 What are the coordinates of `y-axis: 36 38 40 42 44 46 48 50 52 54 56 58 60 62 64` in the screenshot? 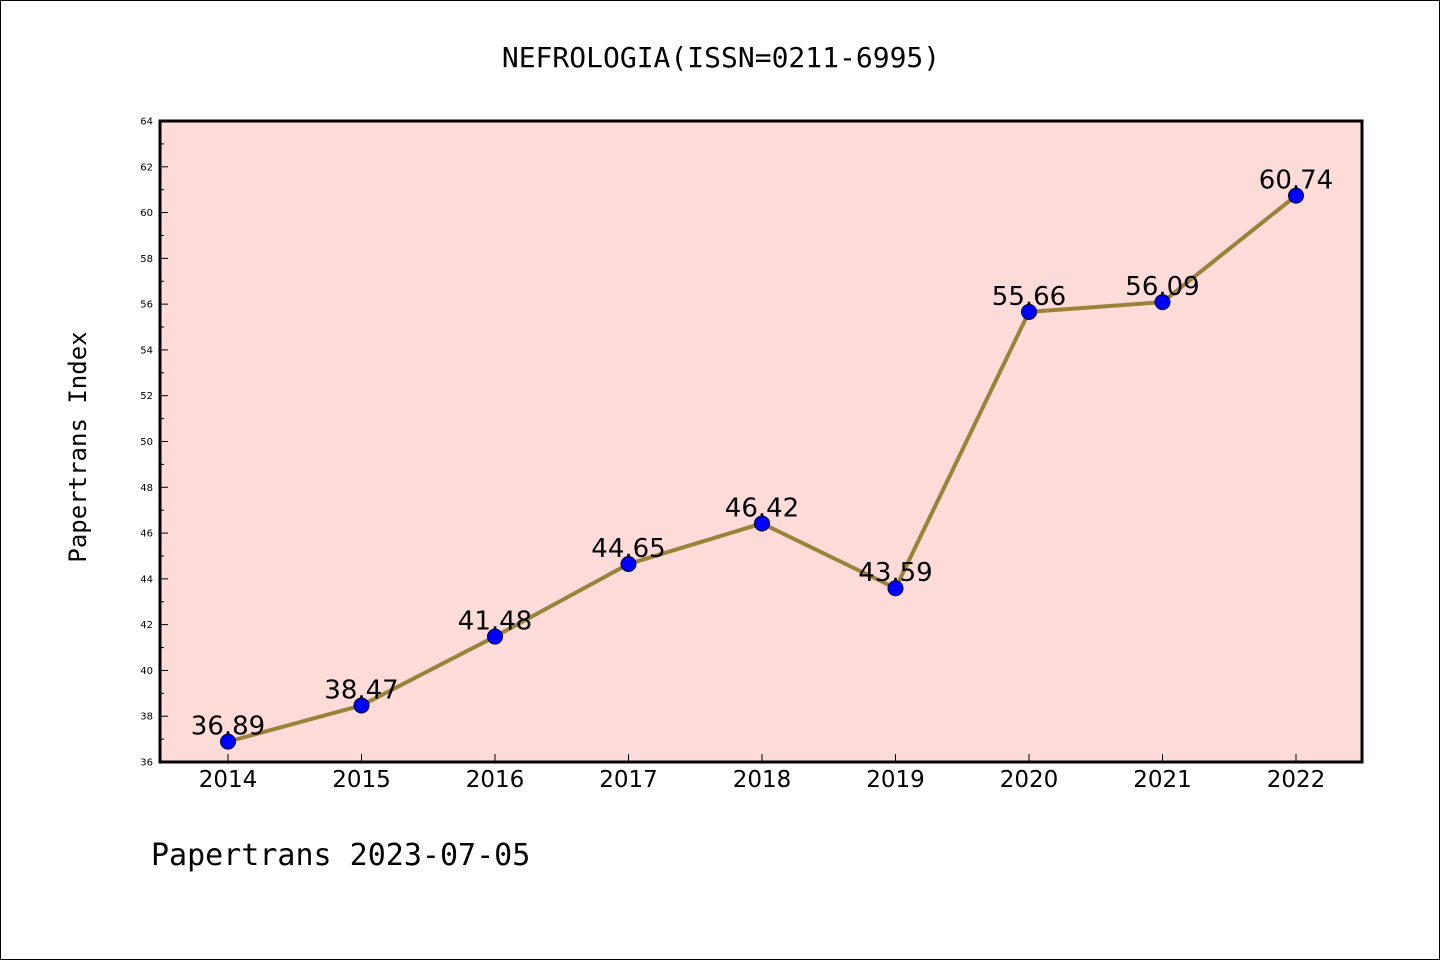 It's located at (154, 443).